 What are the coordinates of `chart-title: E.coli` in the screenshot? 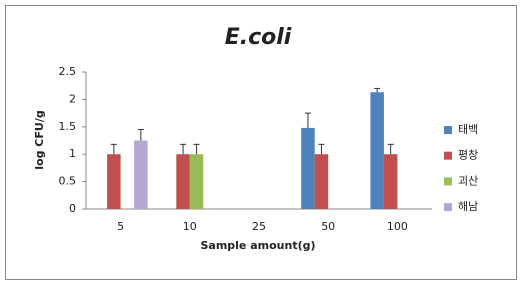 It's located at (258, 37).